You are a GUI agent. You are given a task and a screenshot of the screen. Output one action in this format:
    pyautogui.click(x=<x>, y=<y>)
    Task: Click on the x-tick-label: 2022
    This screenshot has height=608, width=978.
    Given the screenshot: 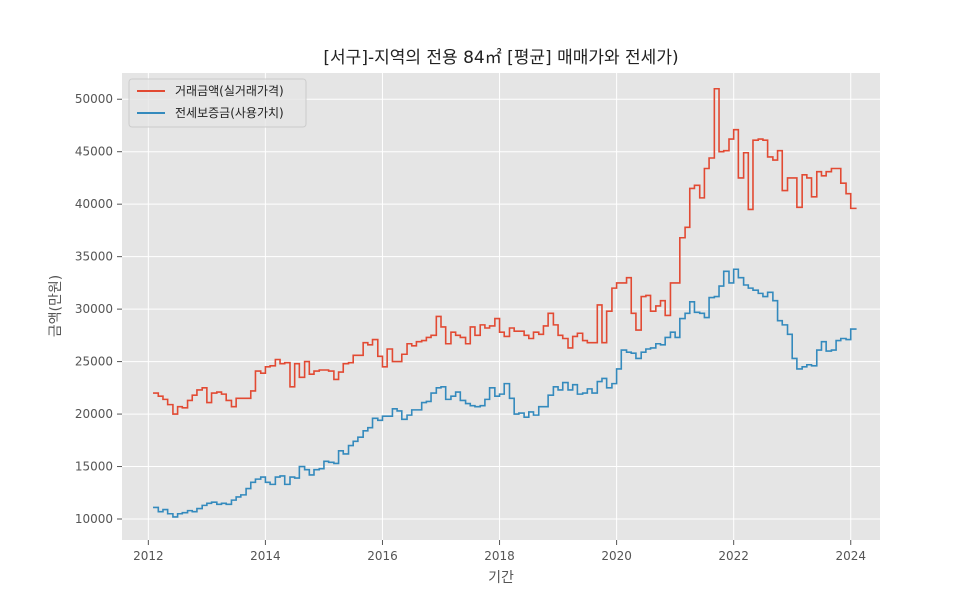 What is the action you would take?
    pyautogui.click(x=733, y=556)
    